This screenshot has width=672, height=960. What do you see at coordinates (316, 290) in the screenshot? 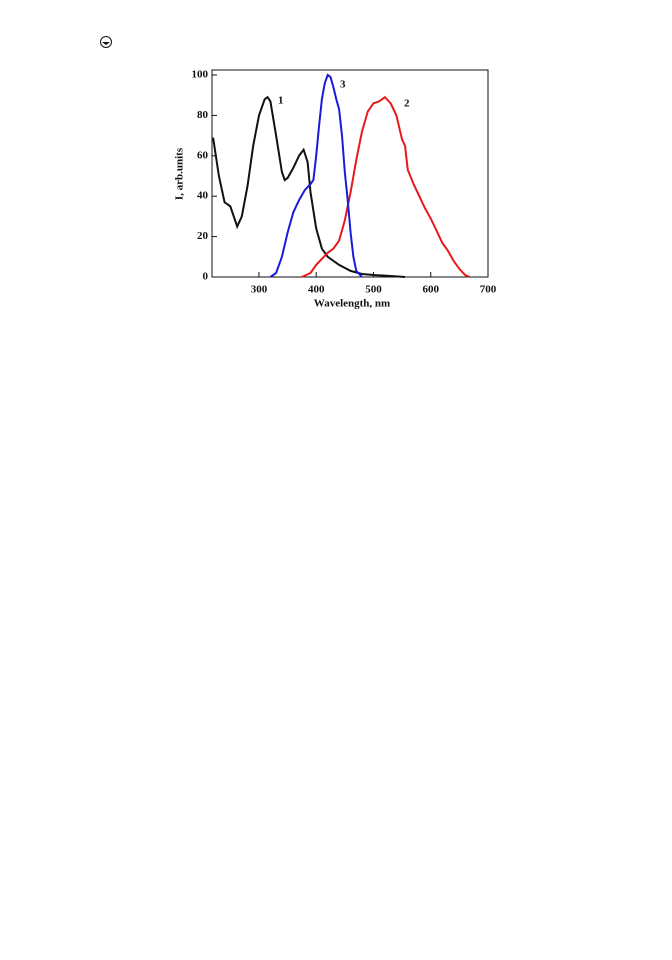
I see `x-tick-label: 400` at bounding box center [316, 290].